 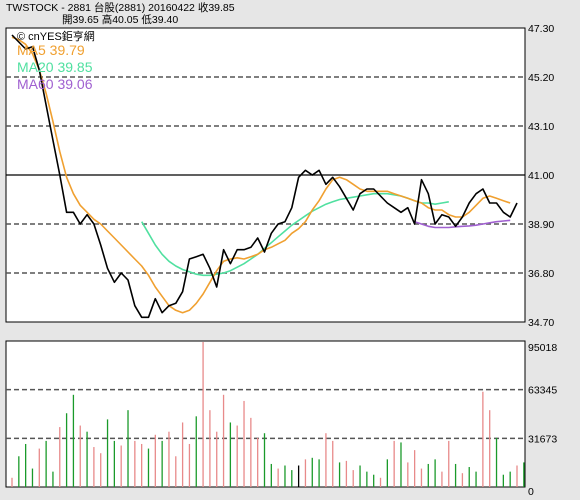 What do you see at coordinates (55, 84) in the screenshot?
I see `legend-ma60: MA60 39.06` at bounding box center [55, 84].